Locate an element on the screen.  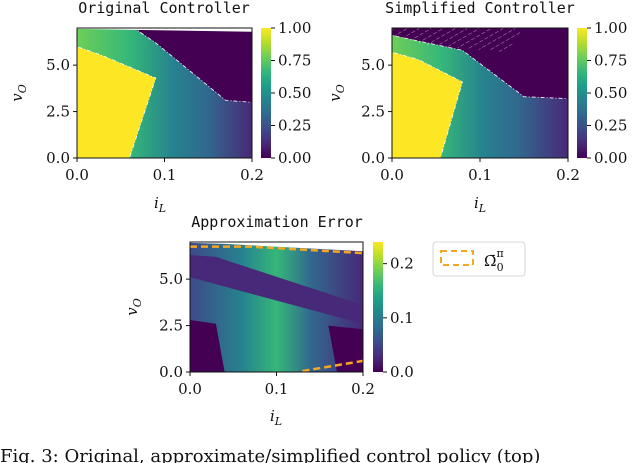
safe-set-boundary-top is located at coordinates (276, 250).